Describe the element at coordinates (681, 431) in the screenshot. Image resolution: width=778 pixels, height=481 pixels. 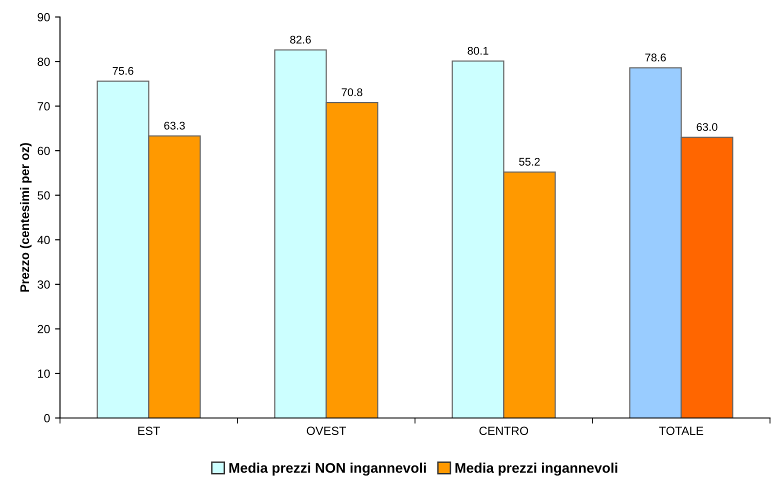
I see `x-tick-label: TOTALE` at that location.